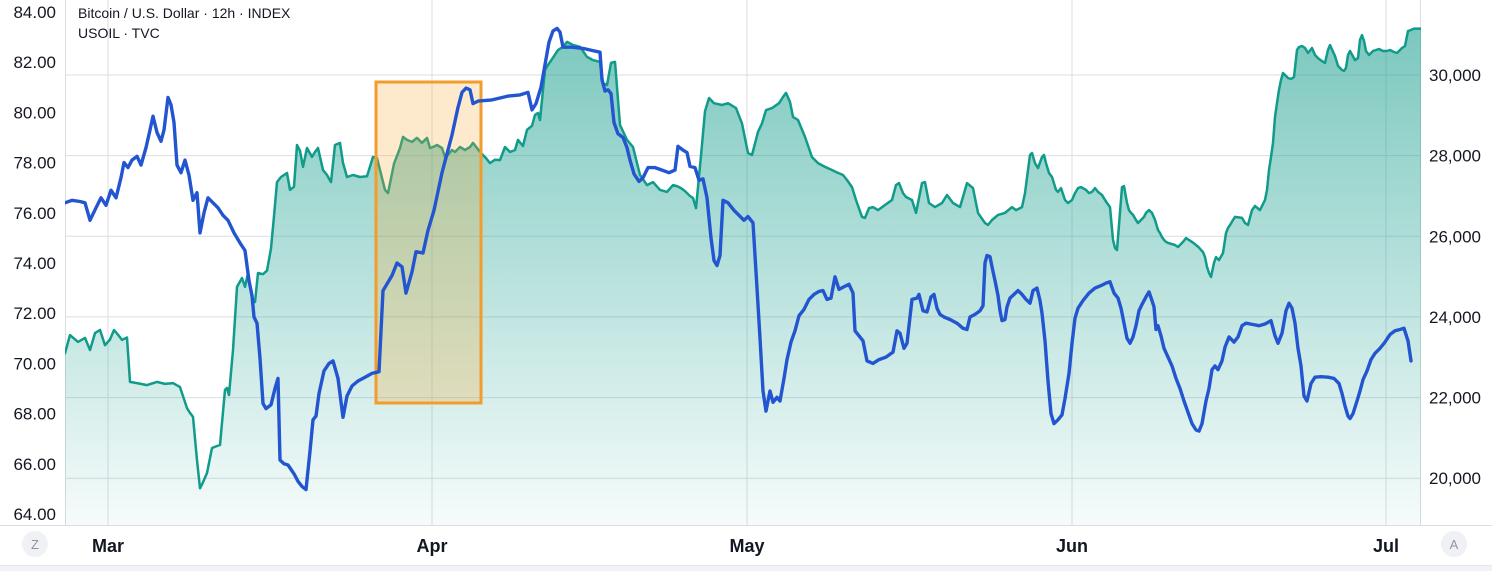  What do you see at coordinates (1386, 546) in the screenshot?
I see `time-axis-tick: Jul` at bounding box center [1386, 546].